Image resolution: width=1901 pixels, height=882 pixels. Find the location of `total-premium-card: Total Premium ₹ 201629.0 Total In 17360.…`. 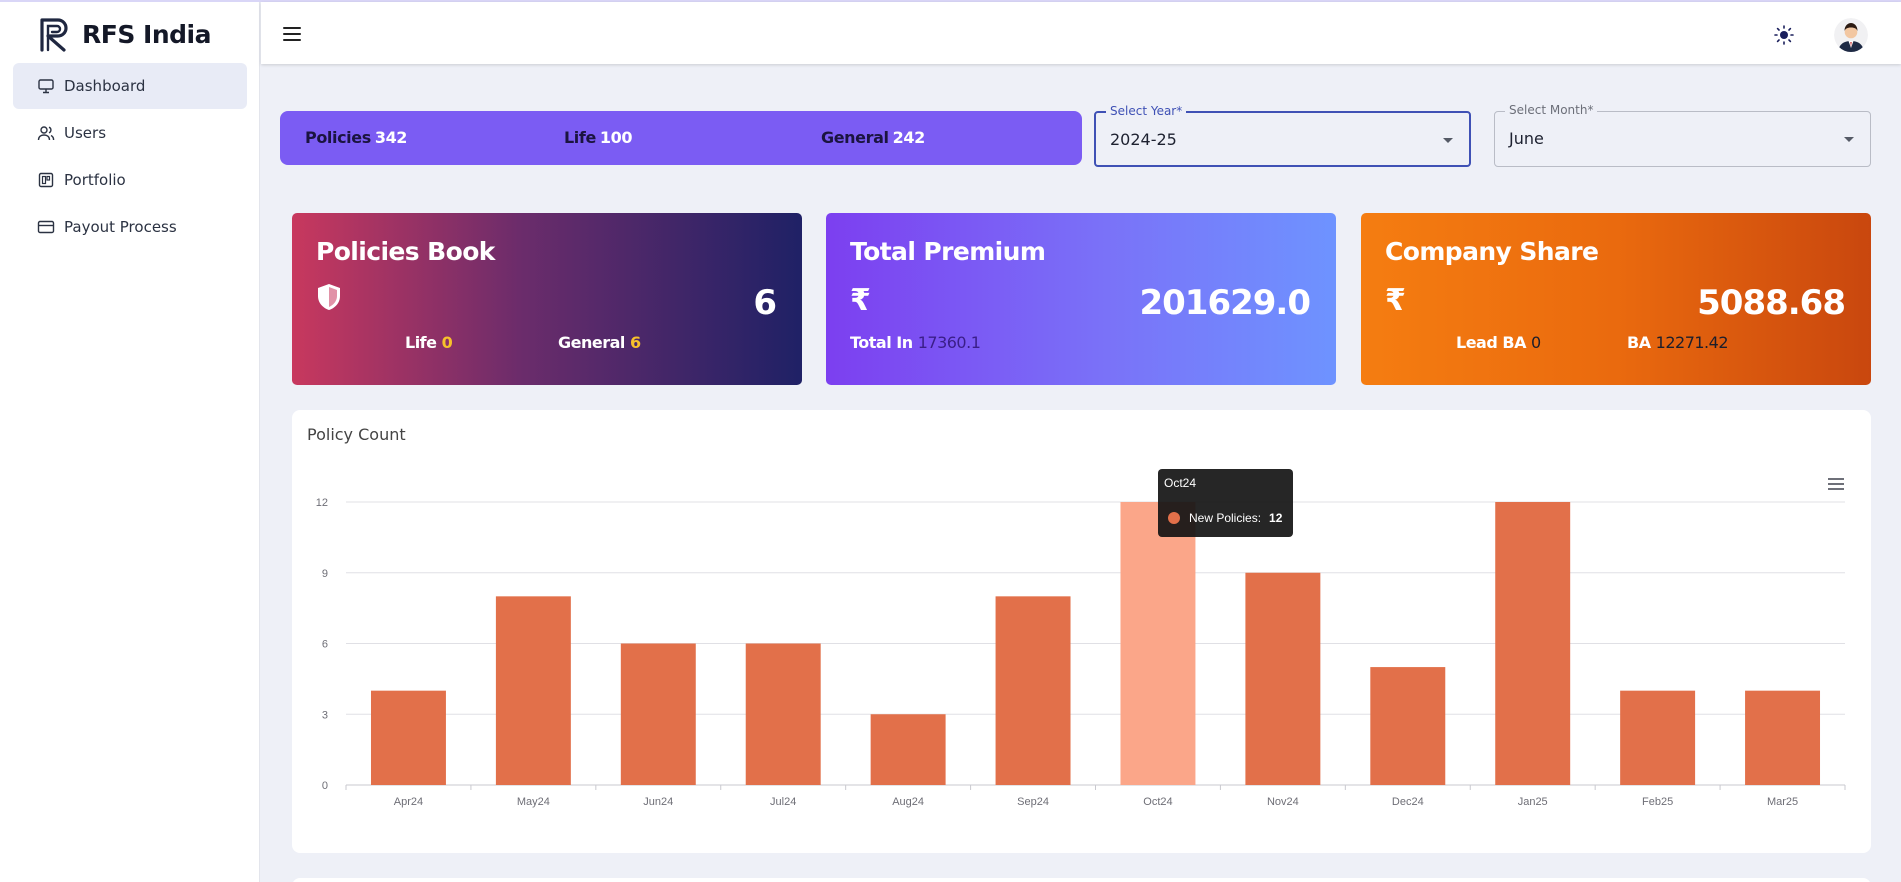

total-premium-card: Total Premium ₹ 201629.0 Total In 17360.… is located at coordinates (1081, 299).